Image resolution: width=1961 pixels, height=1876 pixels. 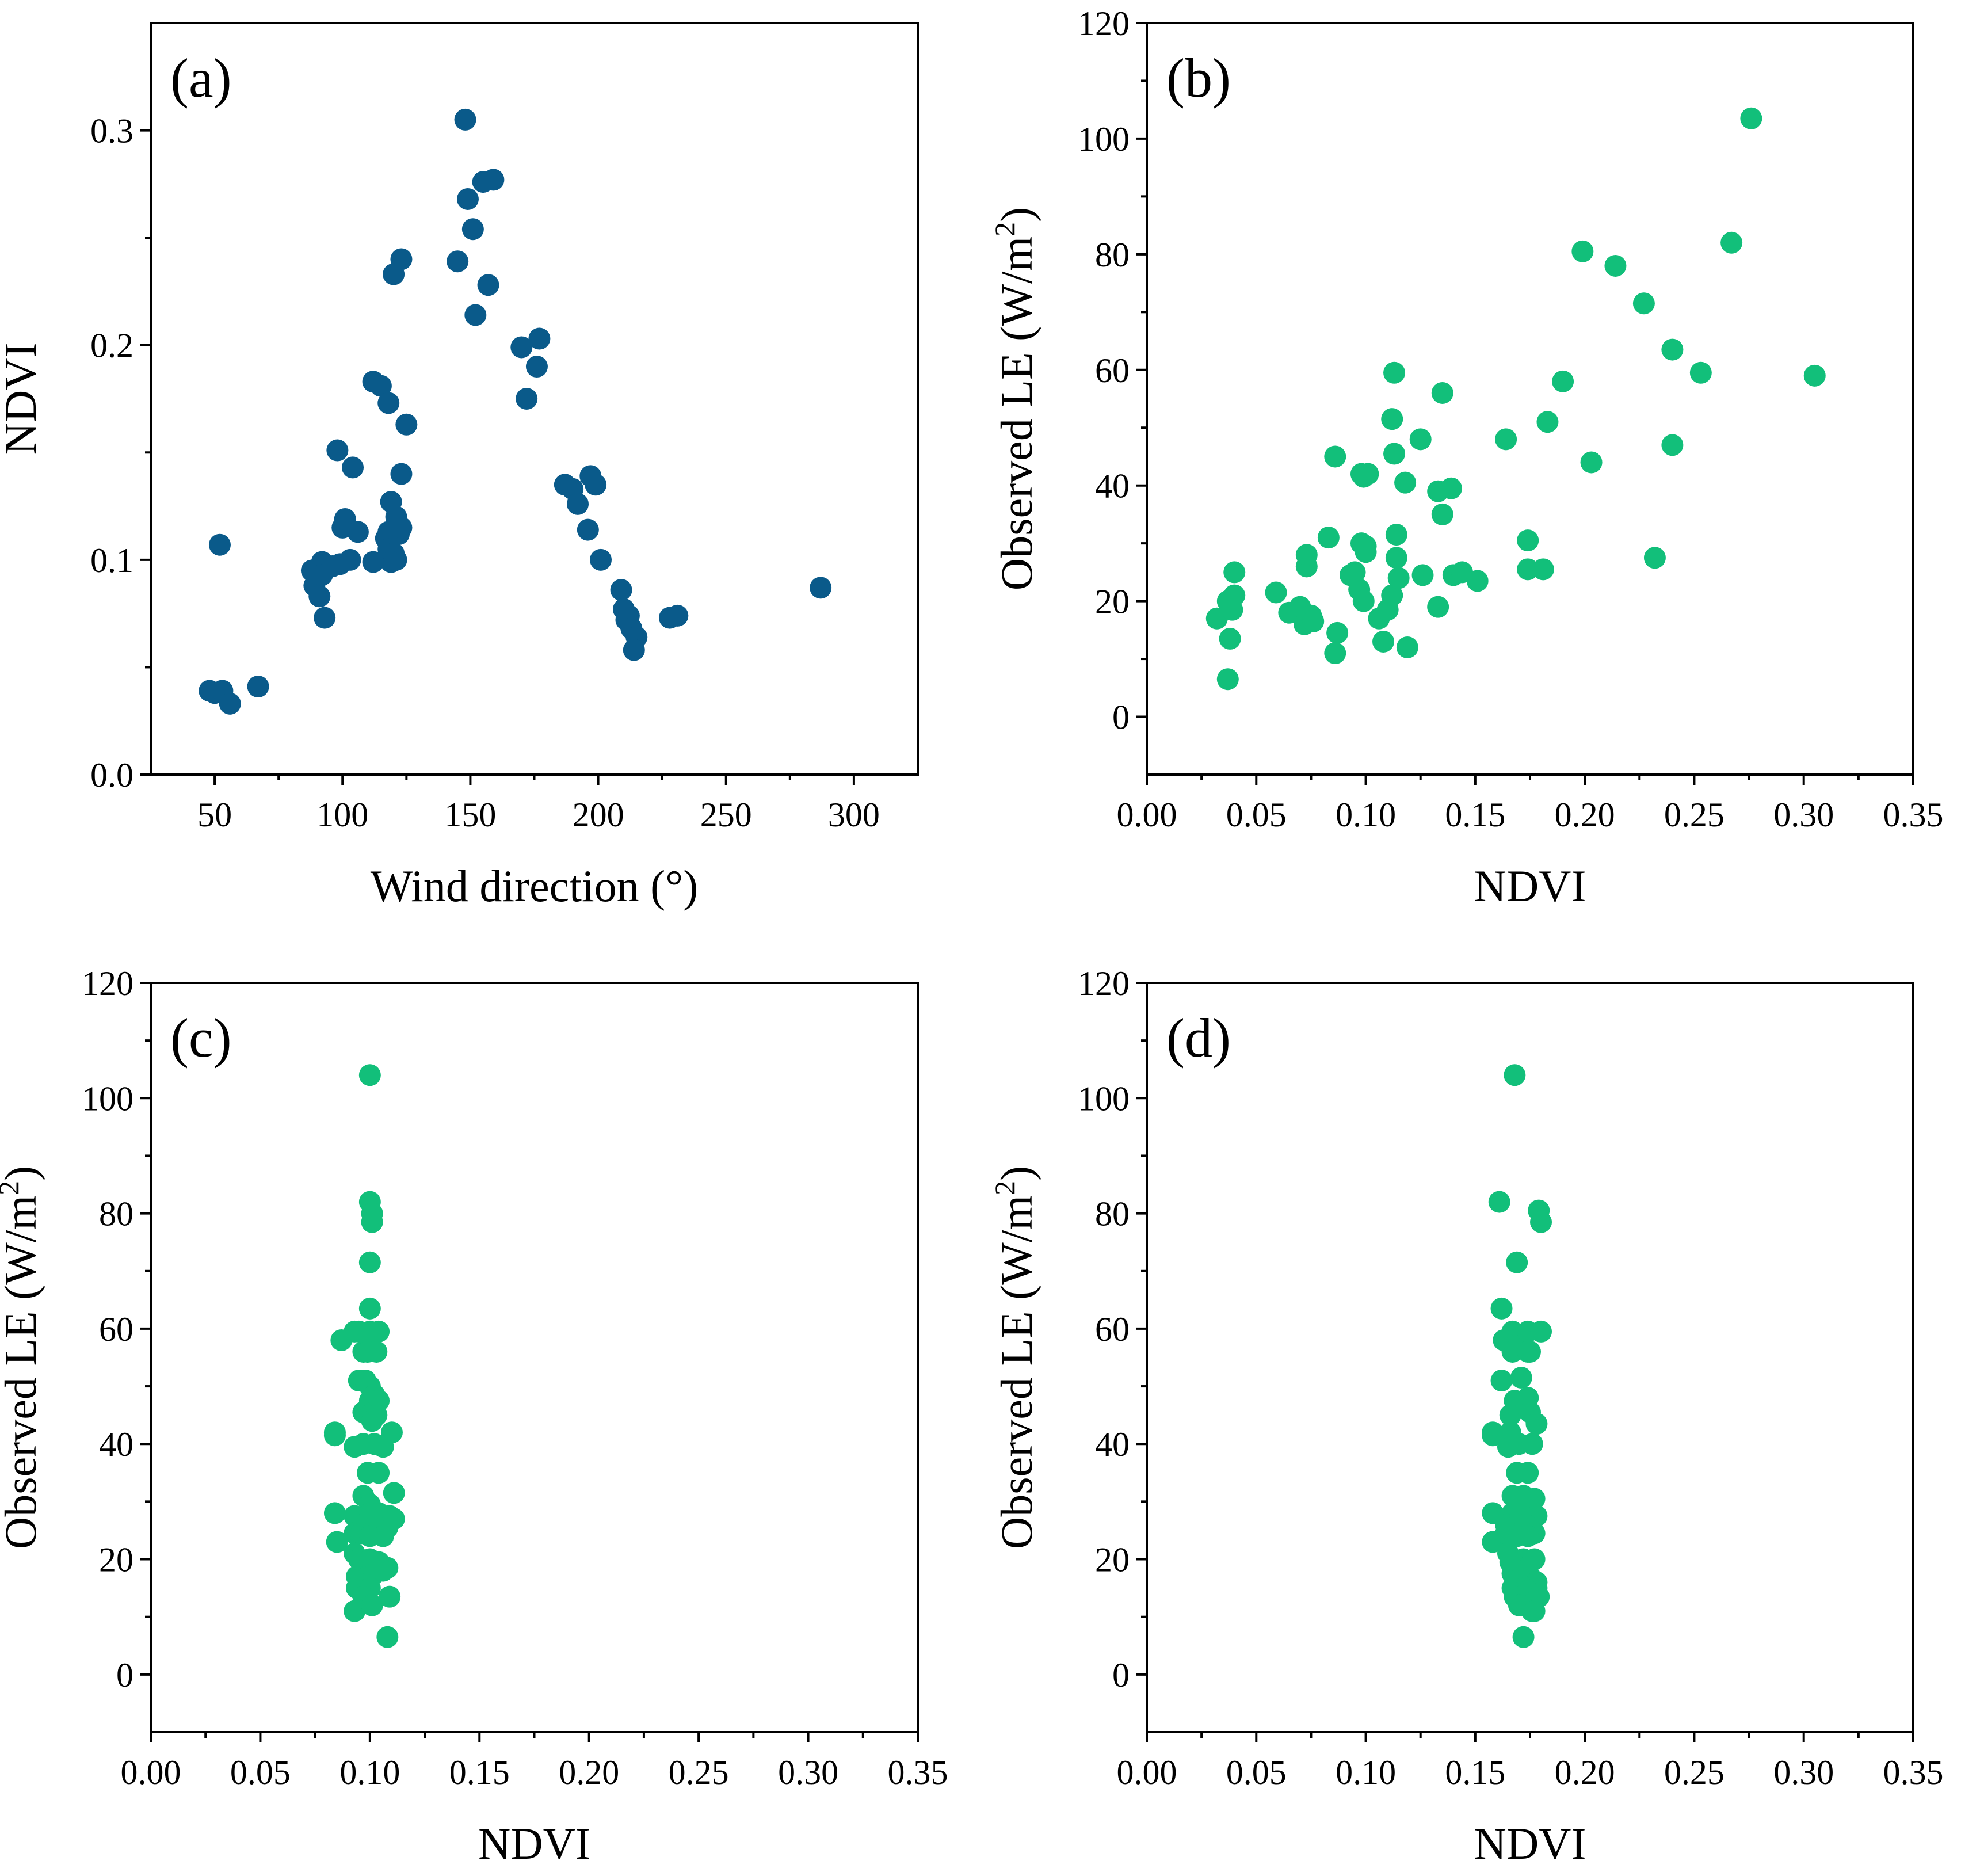 I want to click on y-tick-label: 0.0, so click(x=111, y=775).